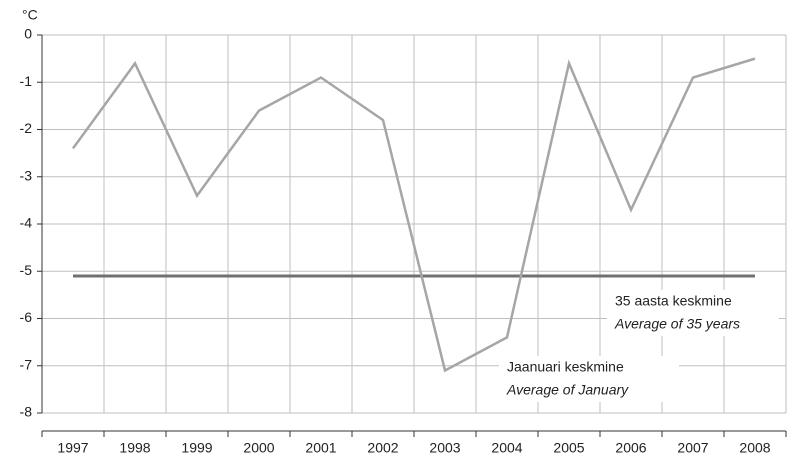 This screenshot has width=797, height=459. I want to click on y-axis-label: °C, so click(30, 15).